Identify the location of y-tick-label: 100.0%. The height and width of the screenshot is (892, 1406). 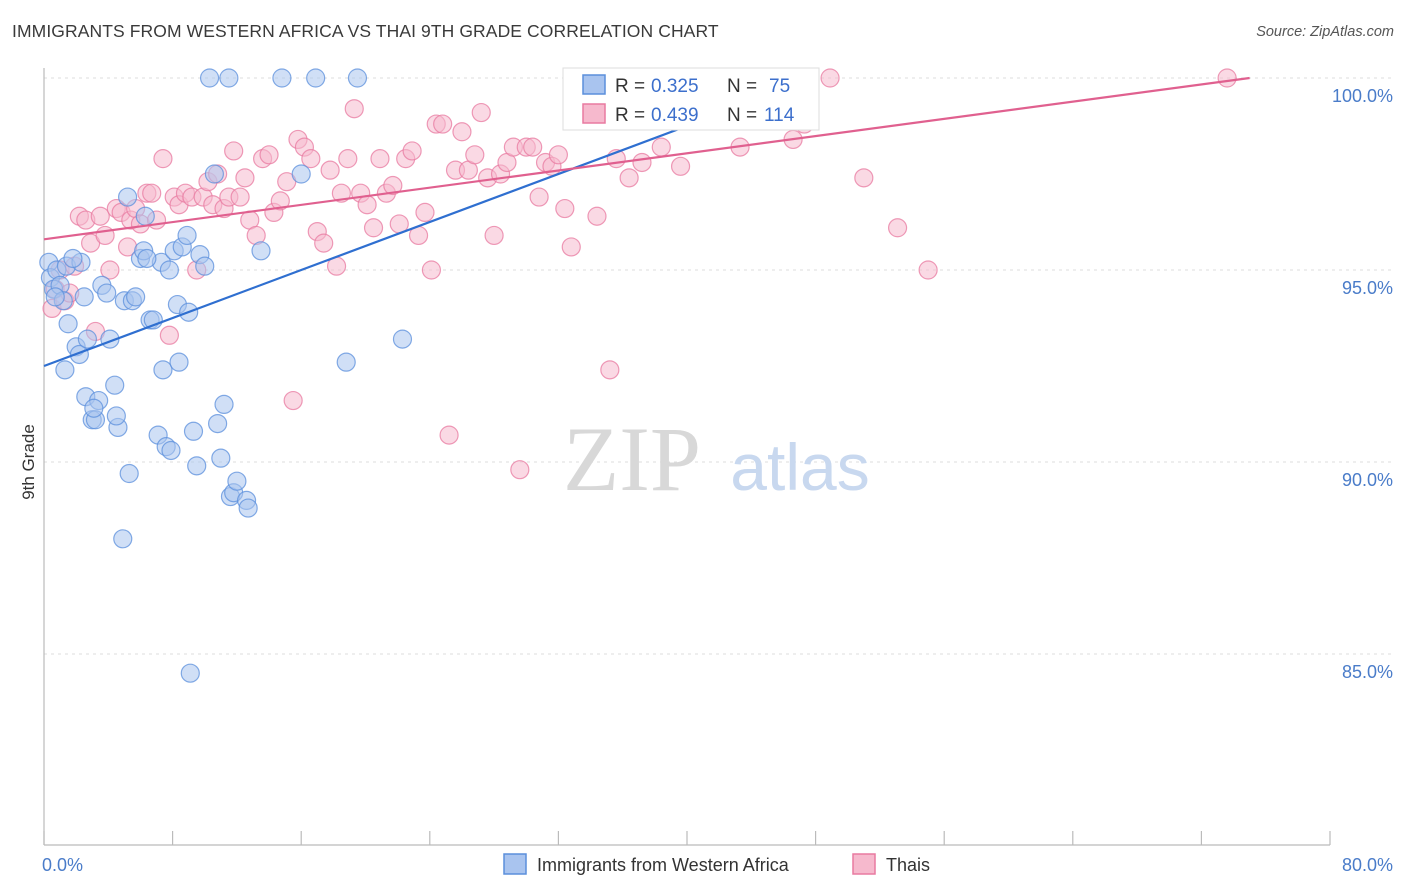
(1362, 96).